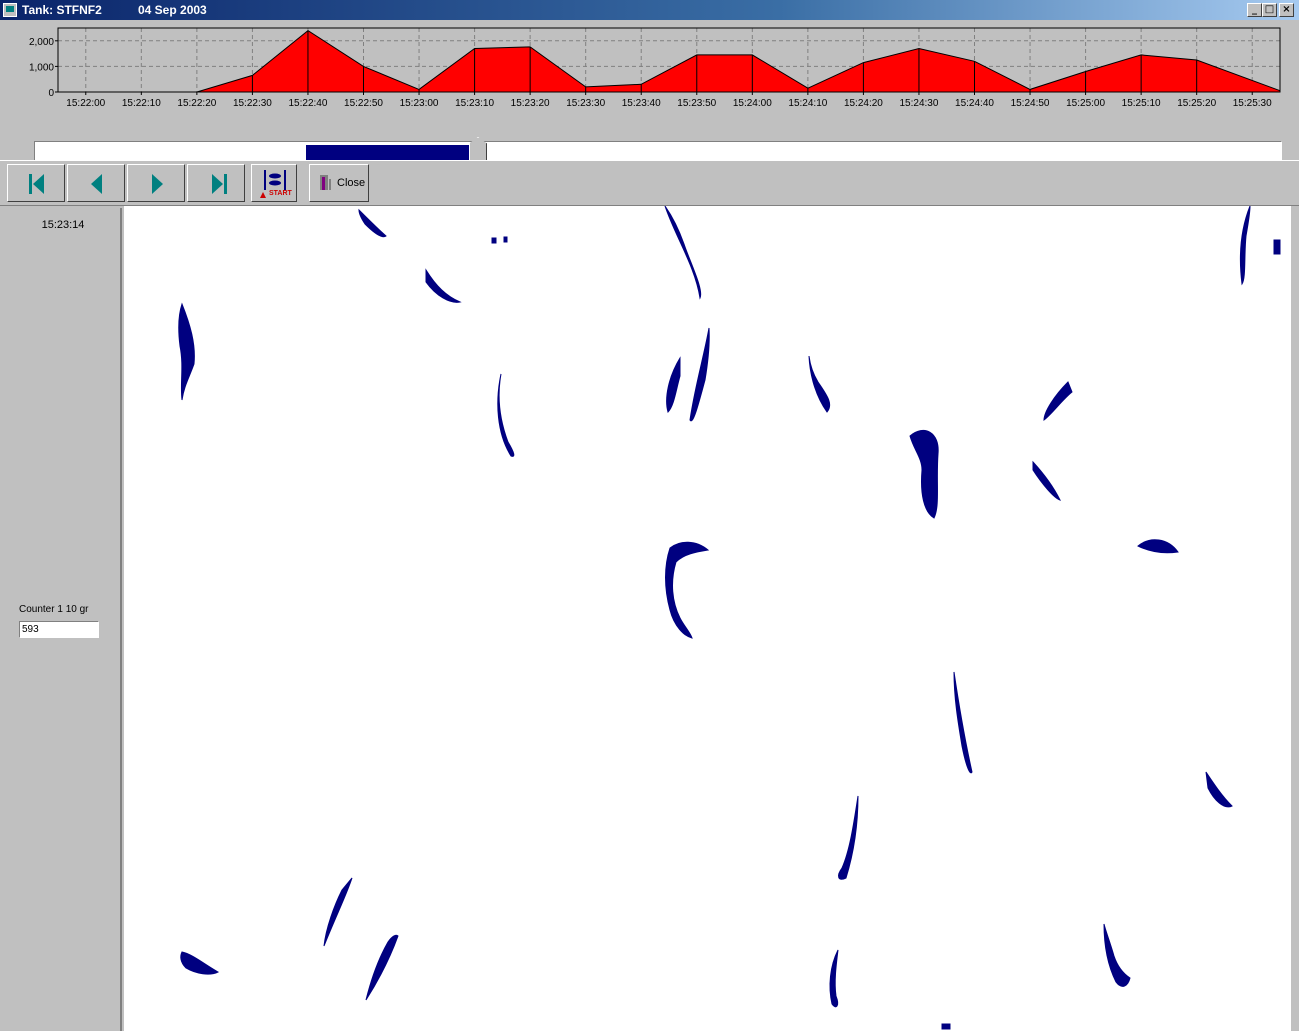 The image size is (1299, 1031). Describe the element at coordinates (66, 619) in the screenshot. I see `info-side-panel: 15:23:14 Counter 1 10 gr 593` at that location.